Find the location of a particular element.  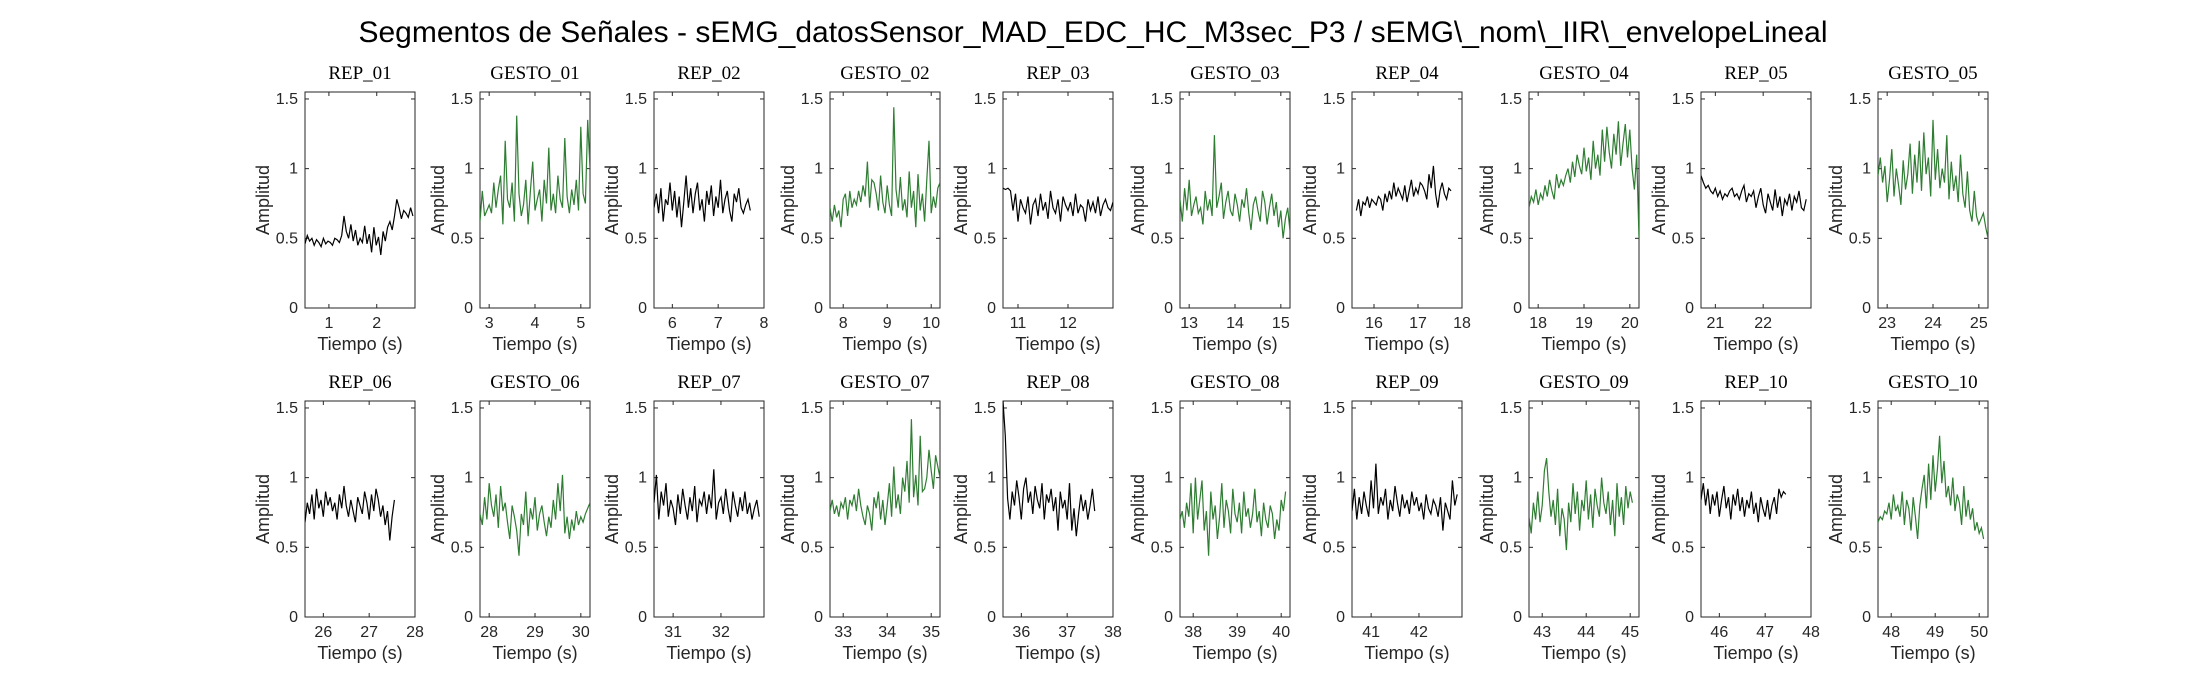

x-tick-label: 37 is located at coordinates (1067, 632).